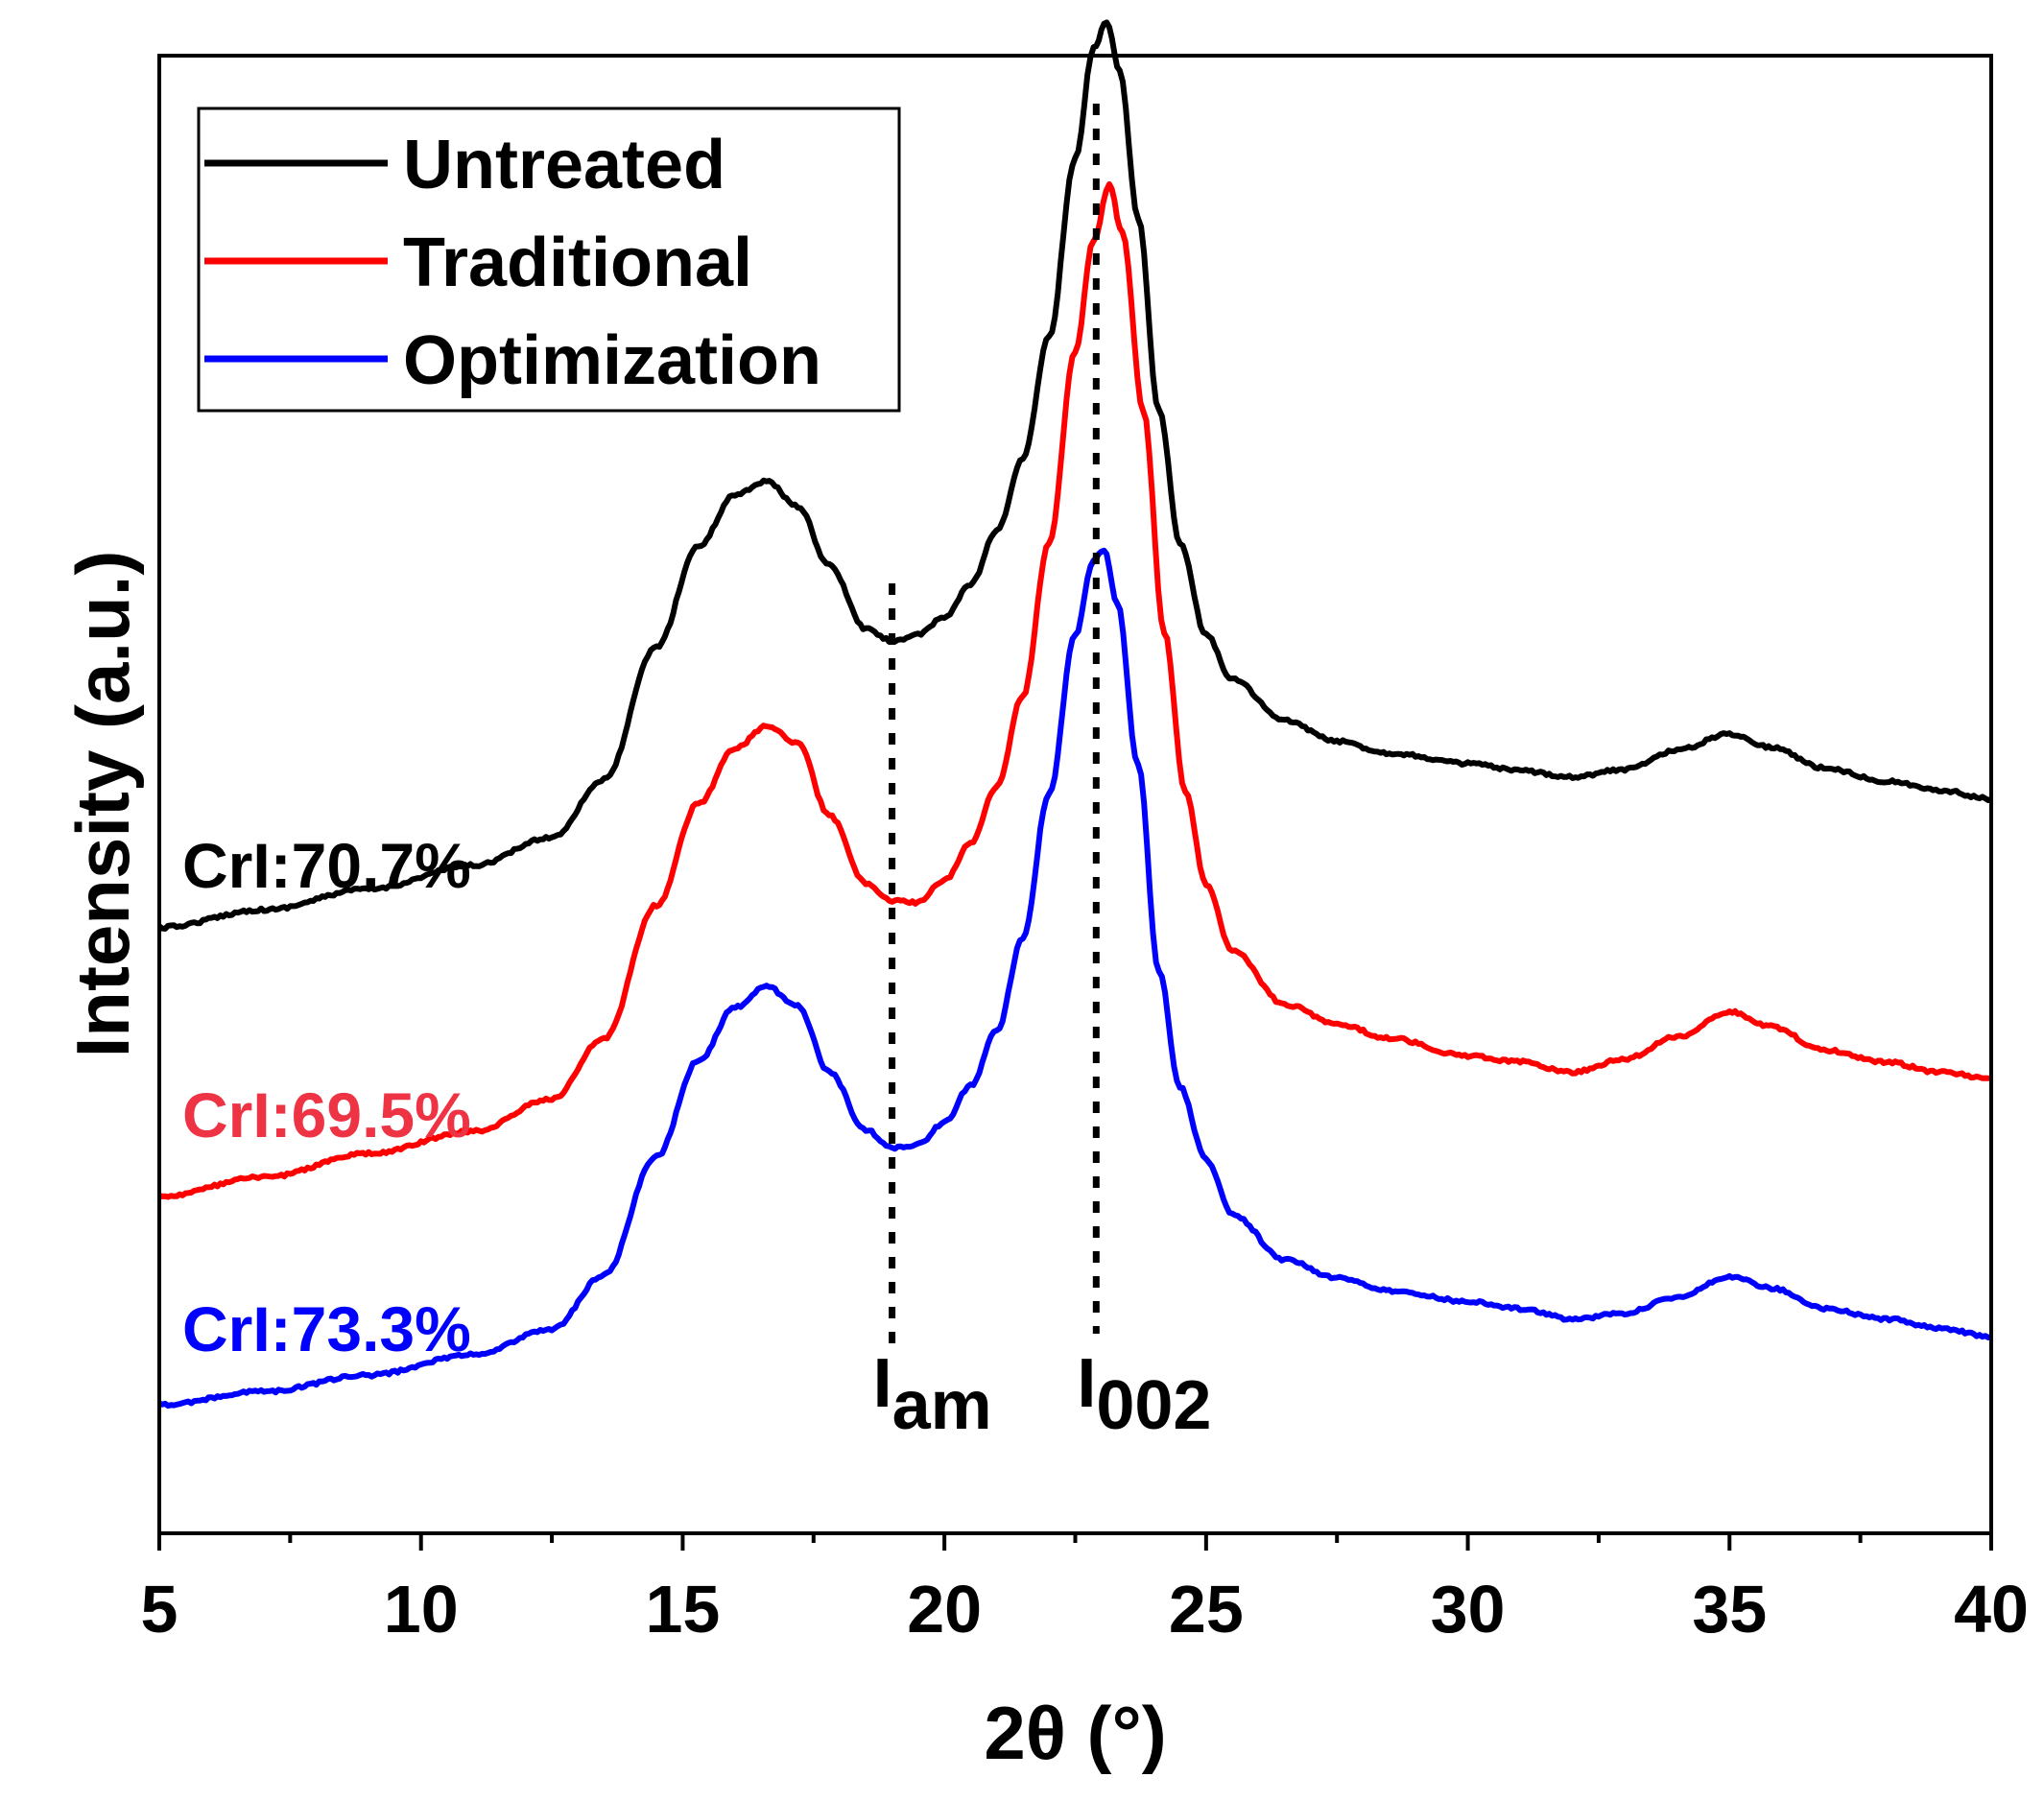  Describe the element at coordinates (1468, 1609) in the screenshot. I see `x-tick-label: 30` at that location.